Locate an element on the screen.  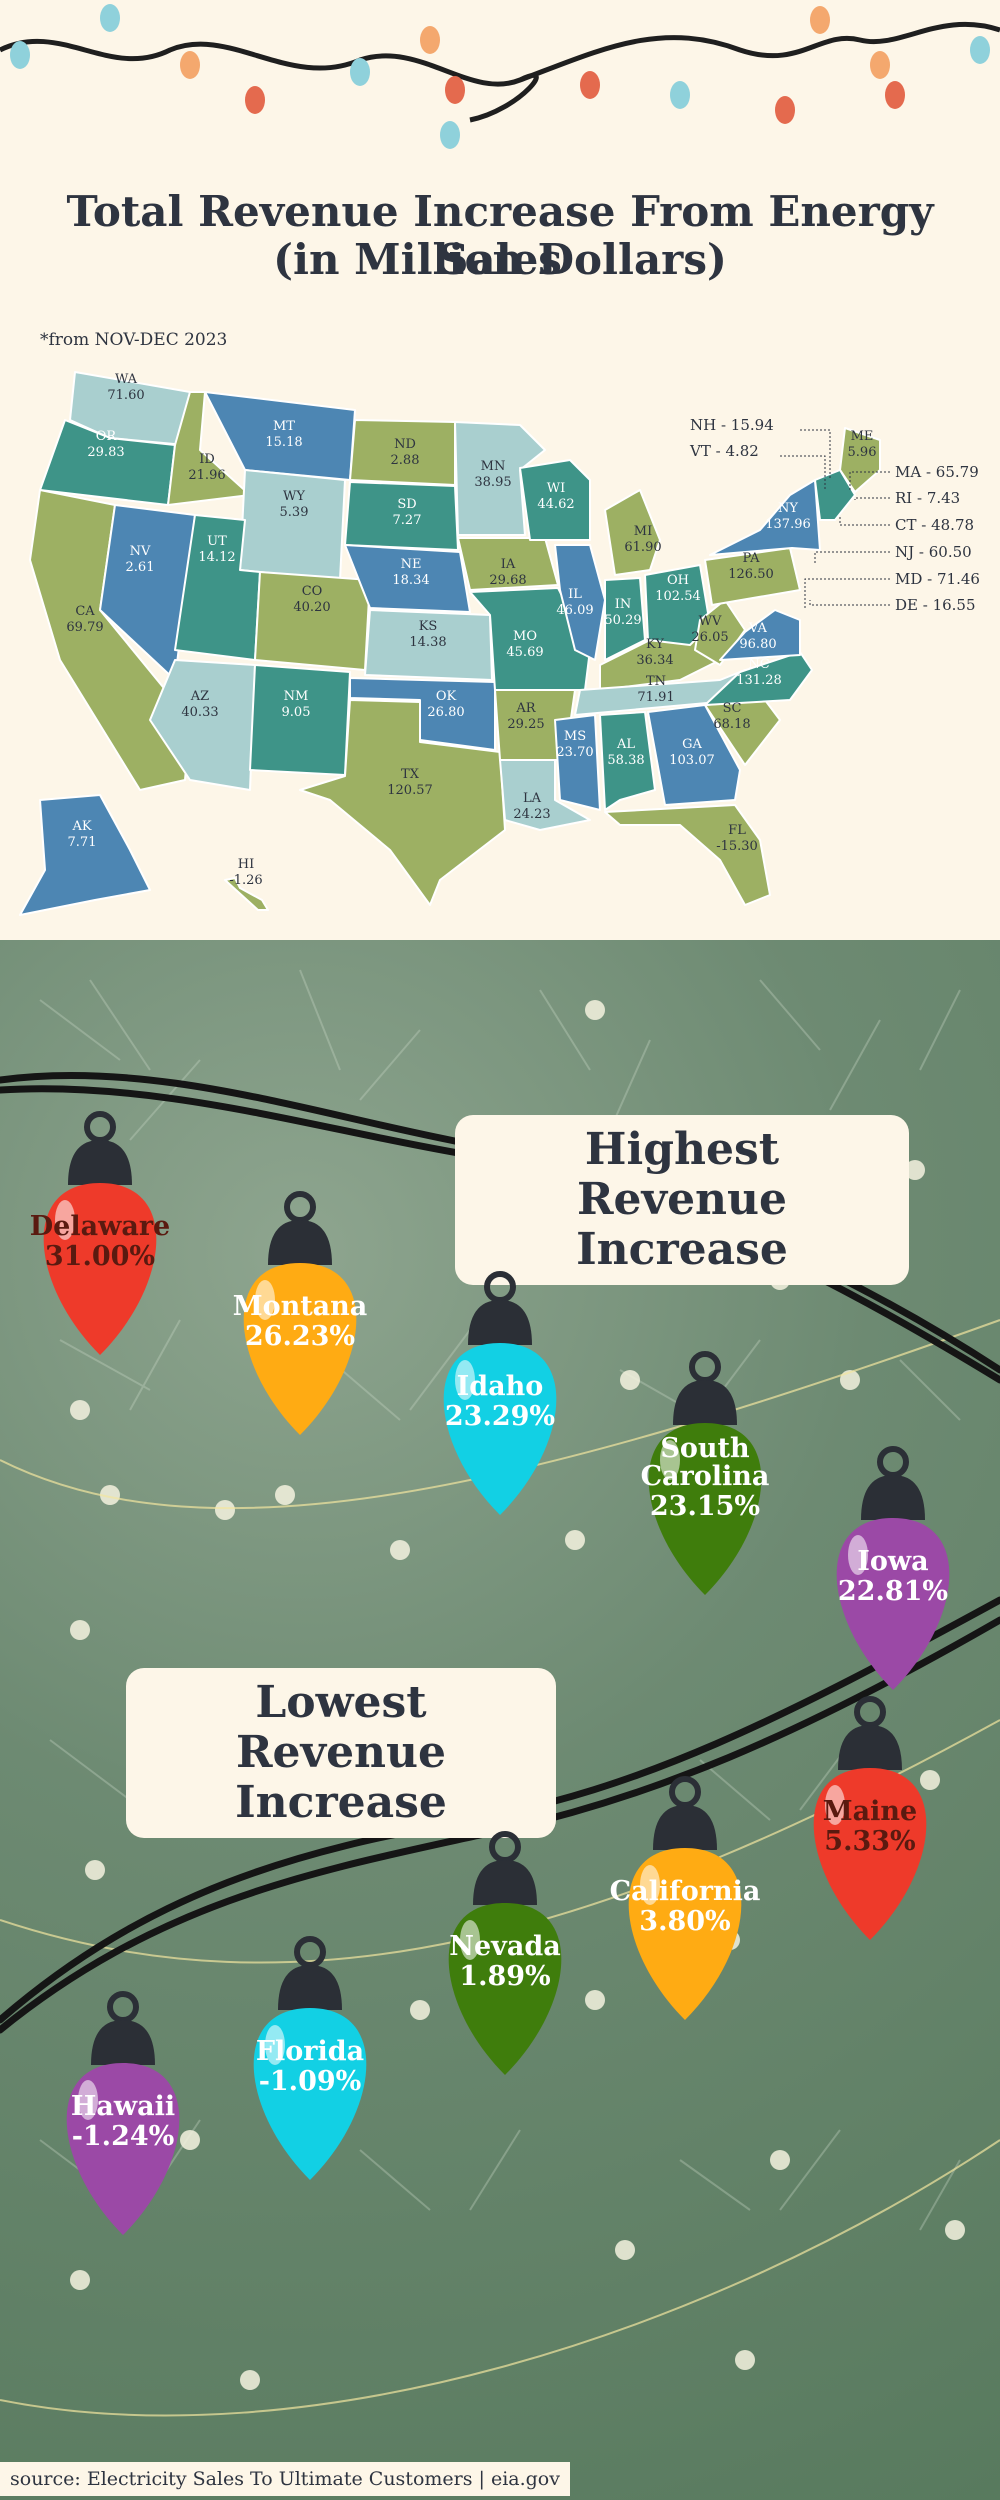
state-code-WA: WA is located at coordinates (126, 379).